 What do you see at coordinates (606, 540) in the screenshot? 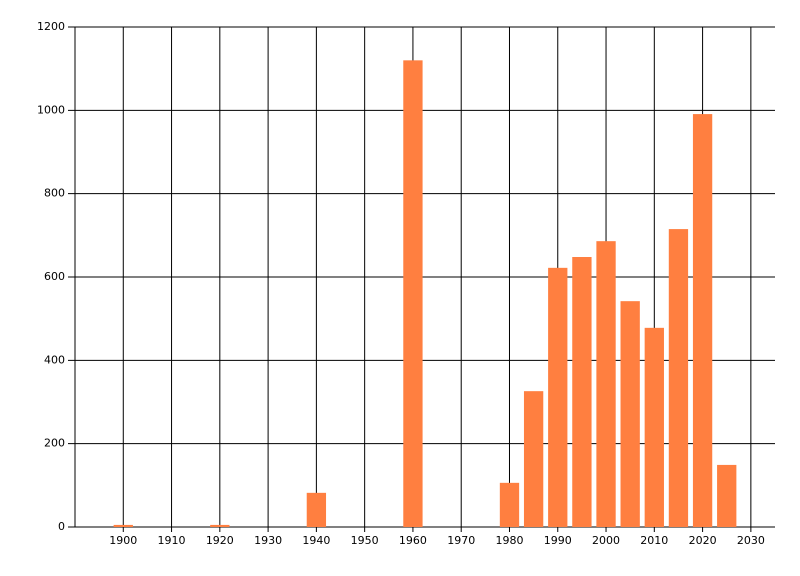
I see `x-tick-label: 2000` at bounding box center [606, 540].